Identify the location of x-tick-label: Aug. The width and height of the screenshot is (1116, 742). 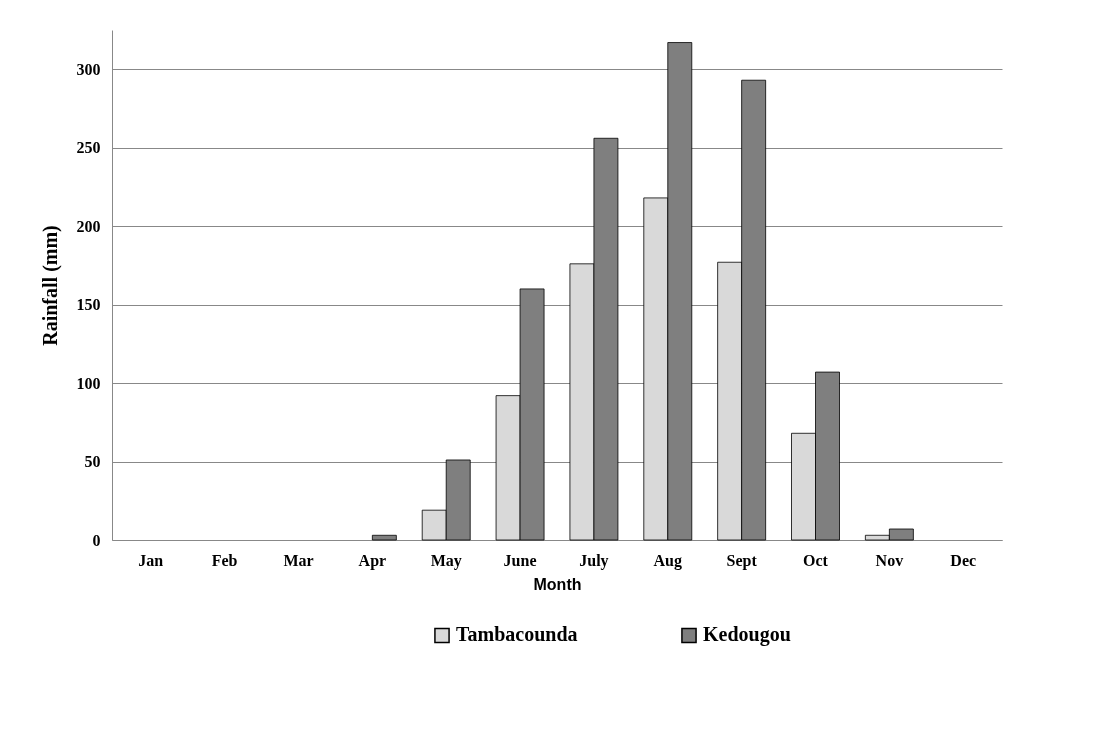
(668, 560).